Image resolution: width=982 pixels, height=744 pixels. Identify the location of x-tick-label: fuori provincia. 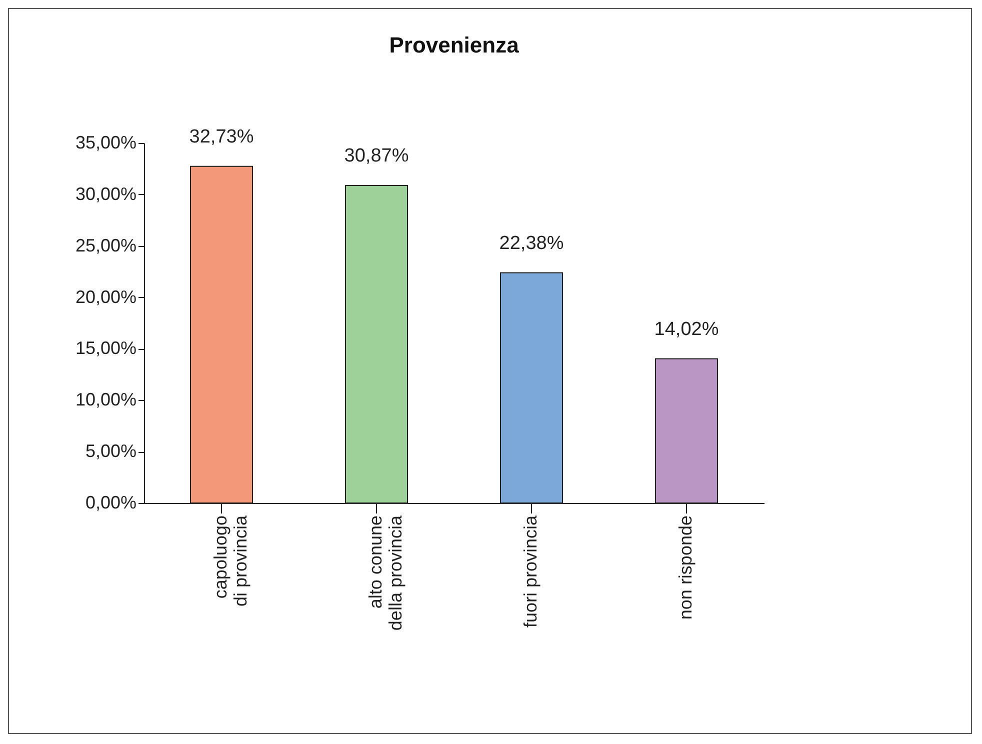
(530, 571).